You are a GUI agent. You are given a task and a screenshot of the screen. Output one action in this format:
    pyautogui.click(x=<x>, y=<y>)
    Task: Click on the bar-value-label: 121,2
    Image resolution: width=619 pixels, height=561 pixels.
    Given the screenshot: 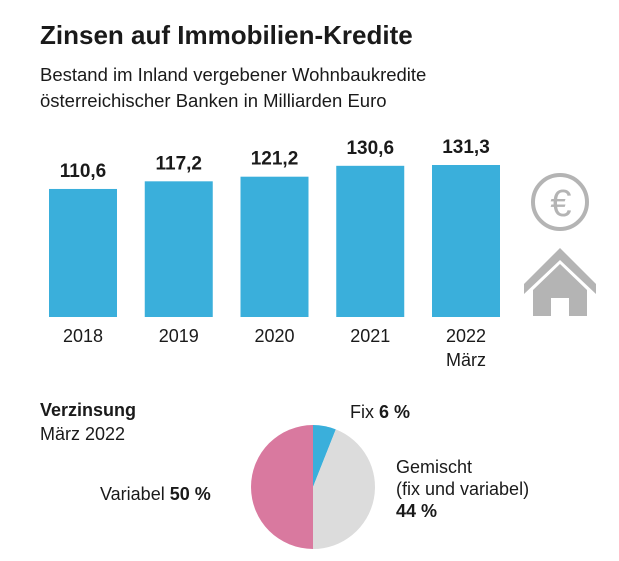 What is the action you would take?
    pyautogui.click(x=275, y=159)
    